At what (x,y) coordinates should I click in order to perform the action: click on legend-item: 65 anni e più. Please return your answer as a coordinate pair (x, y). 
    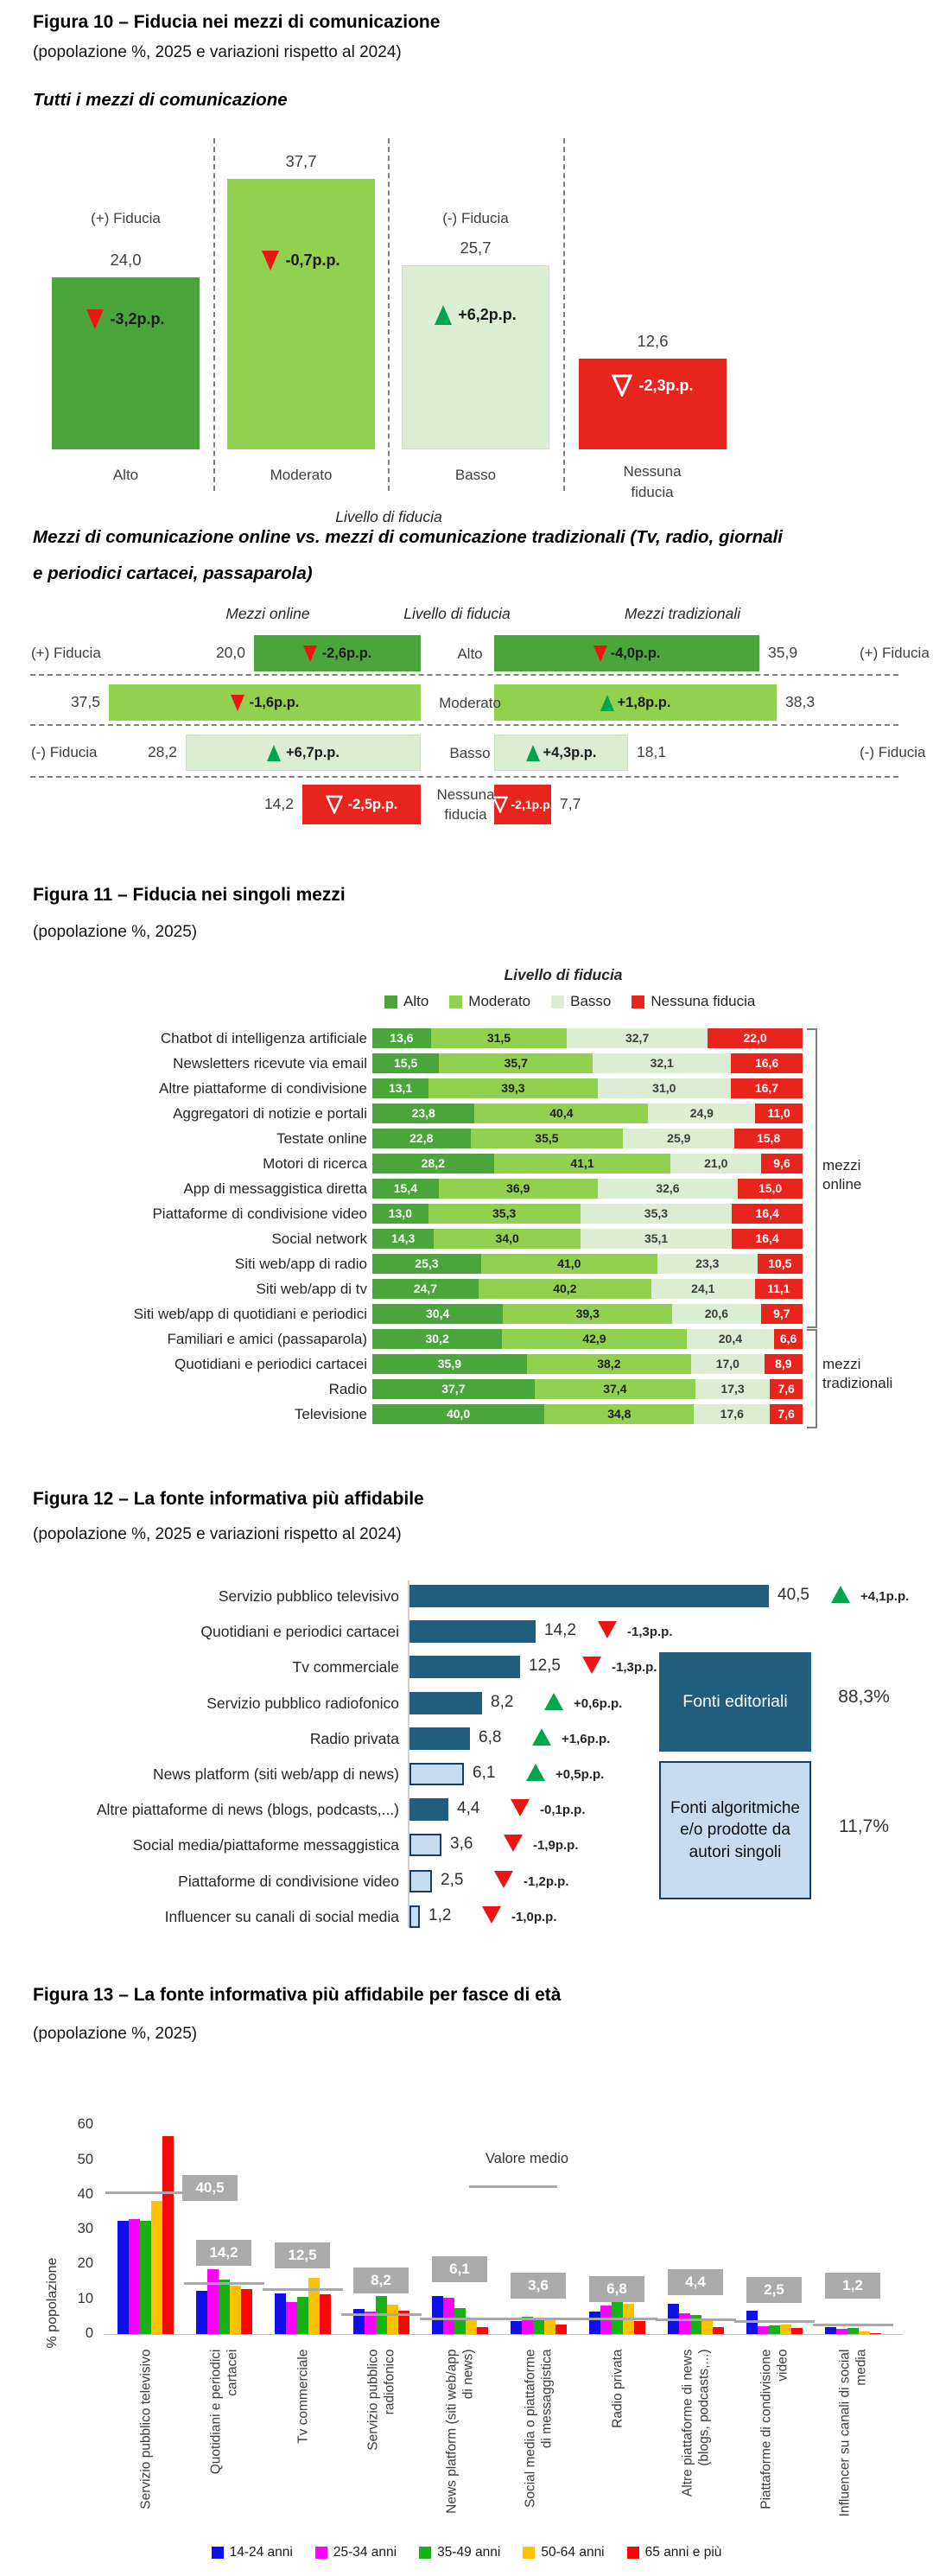
    Looking at the image, I should click on (673, 2552).